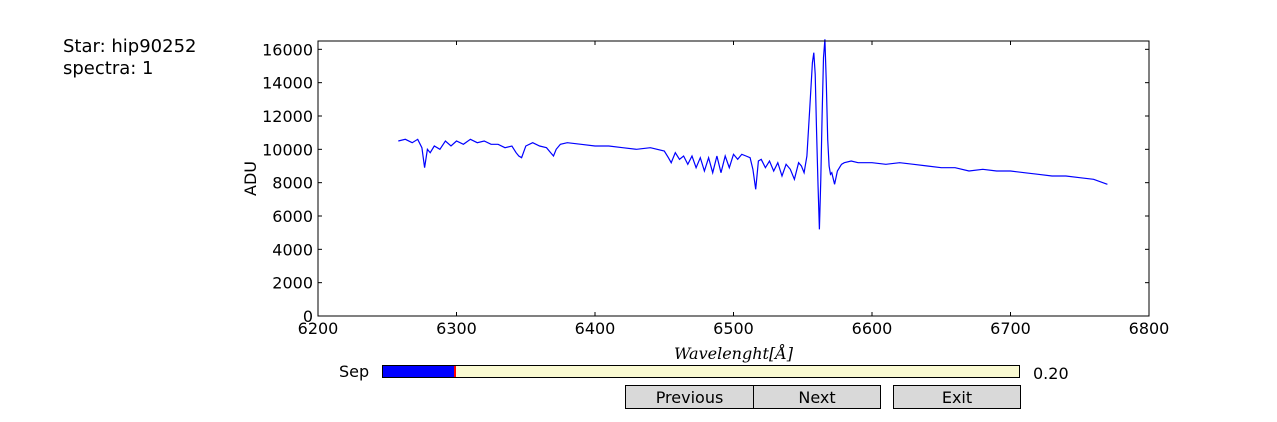  What do you see at coordinates (733, 328) in the screenshot?
I see `x-tick-label: 6500` at bounding box center [733, 328].